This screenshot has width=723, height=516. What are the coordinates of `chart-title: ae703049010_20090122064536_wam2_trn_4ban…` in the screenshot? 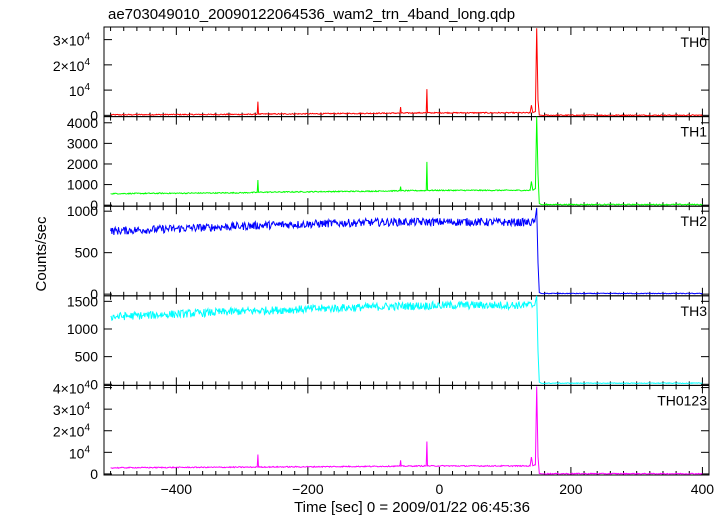 It's located at (311, 14).